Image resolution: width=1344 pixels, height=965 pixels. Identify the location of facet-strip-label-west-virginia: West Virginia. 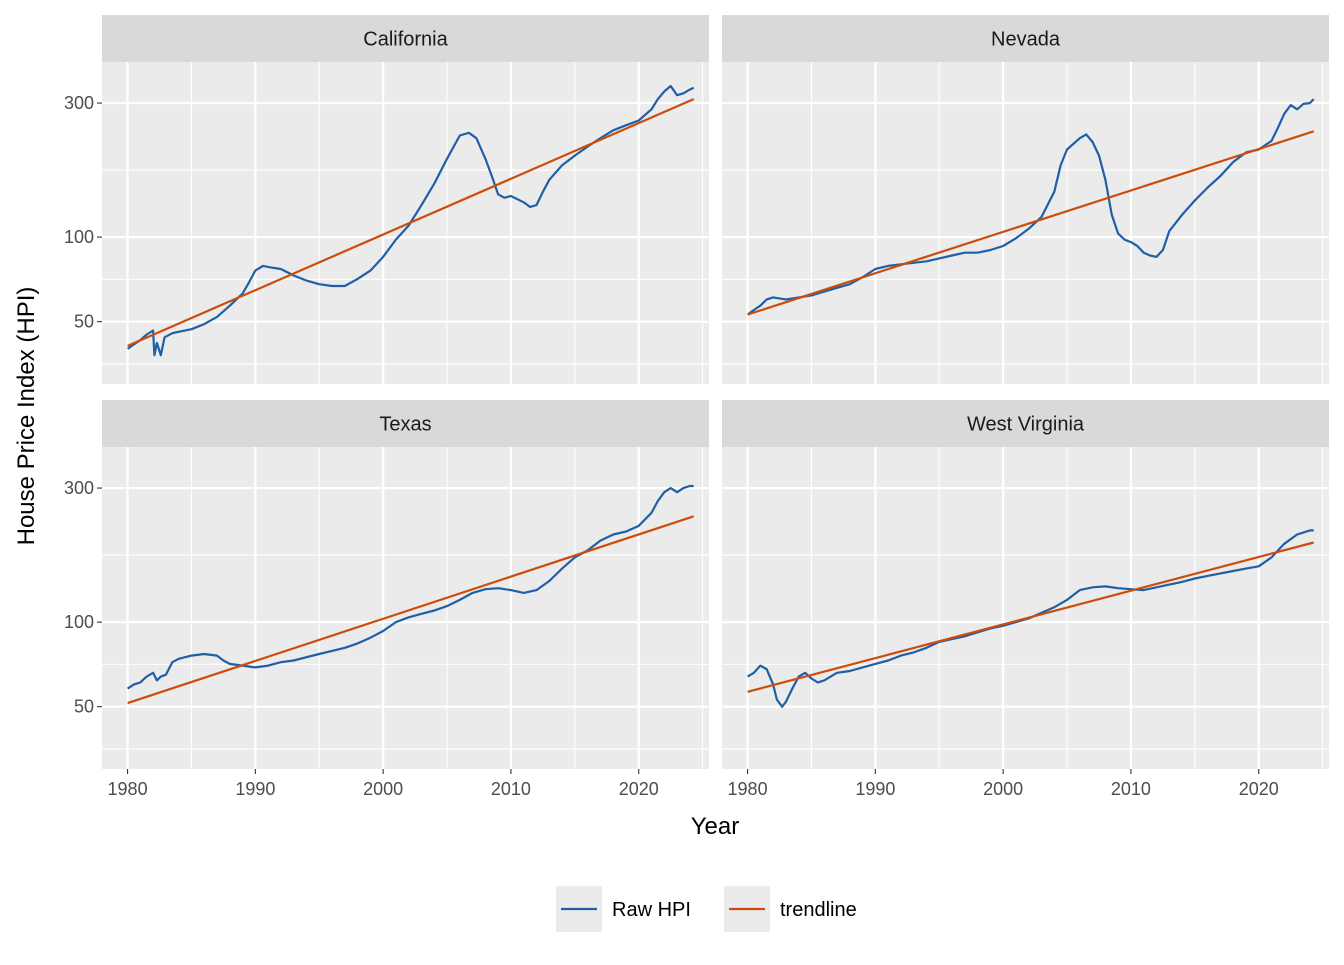
(1026, 425).